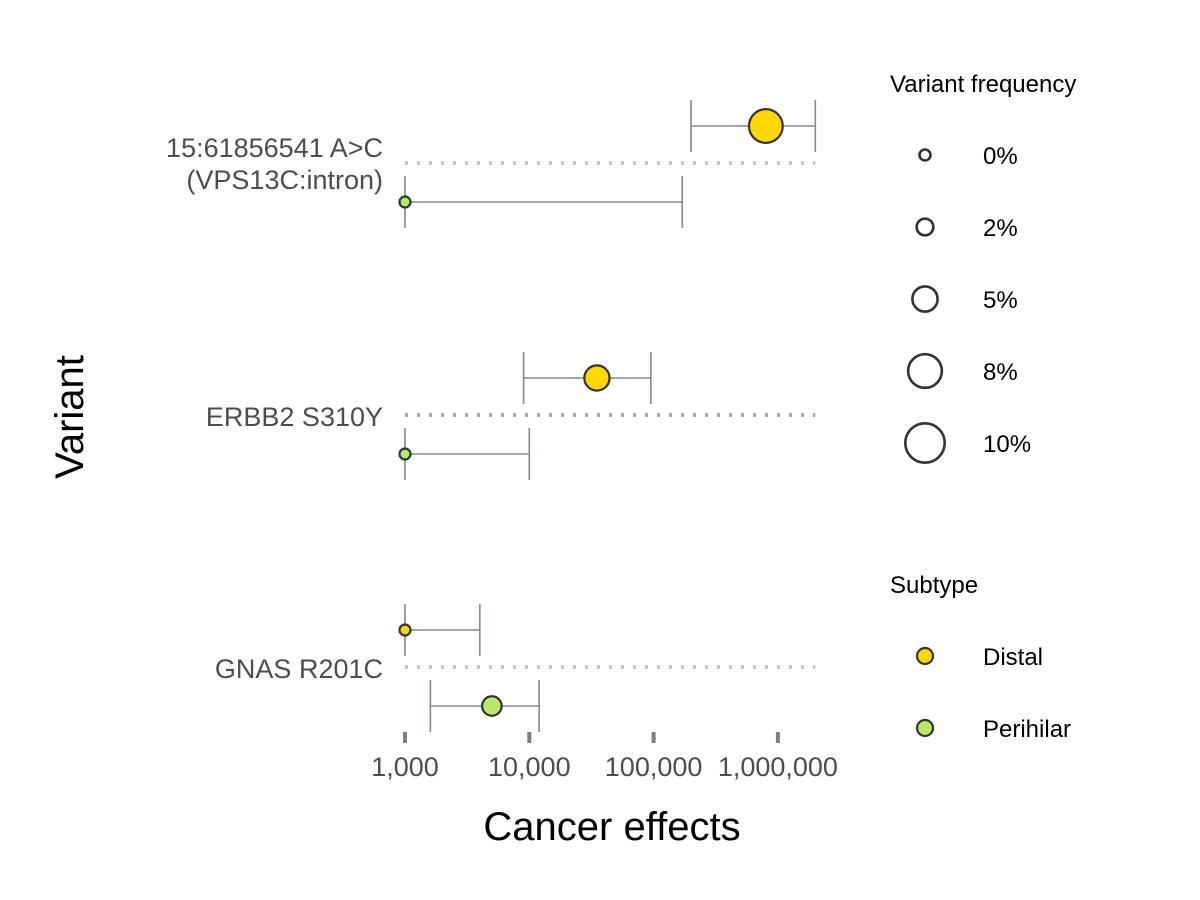 The height and width of the screenshot is (900, 1200). I want to click on legend-size-item: 0%, so click(968, 156).